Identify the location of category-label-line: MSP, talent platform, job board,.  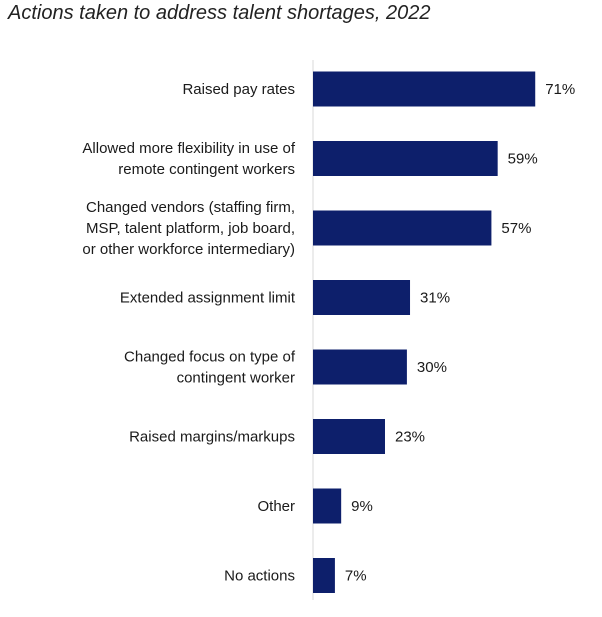
(190, 228).